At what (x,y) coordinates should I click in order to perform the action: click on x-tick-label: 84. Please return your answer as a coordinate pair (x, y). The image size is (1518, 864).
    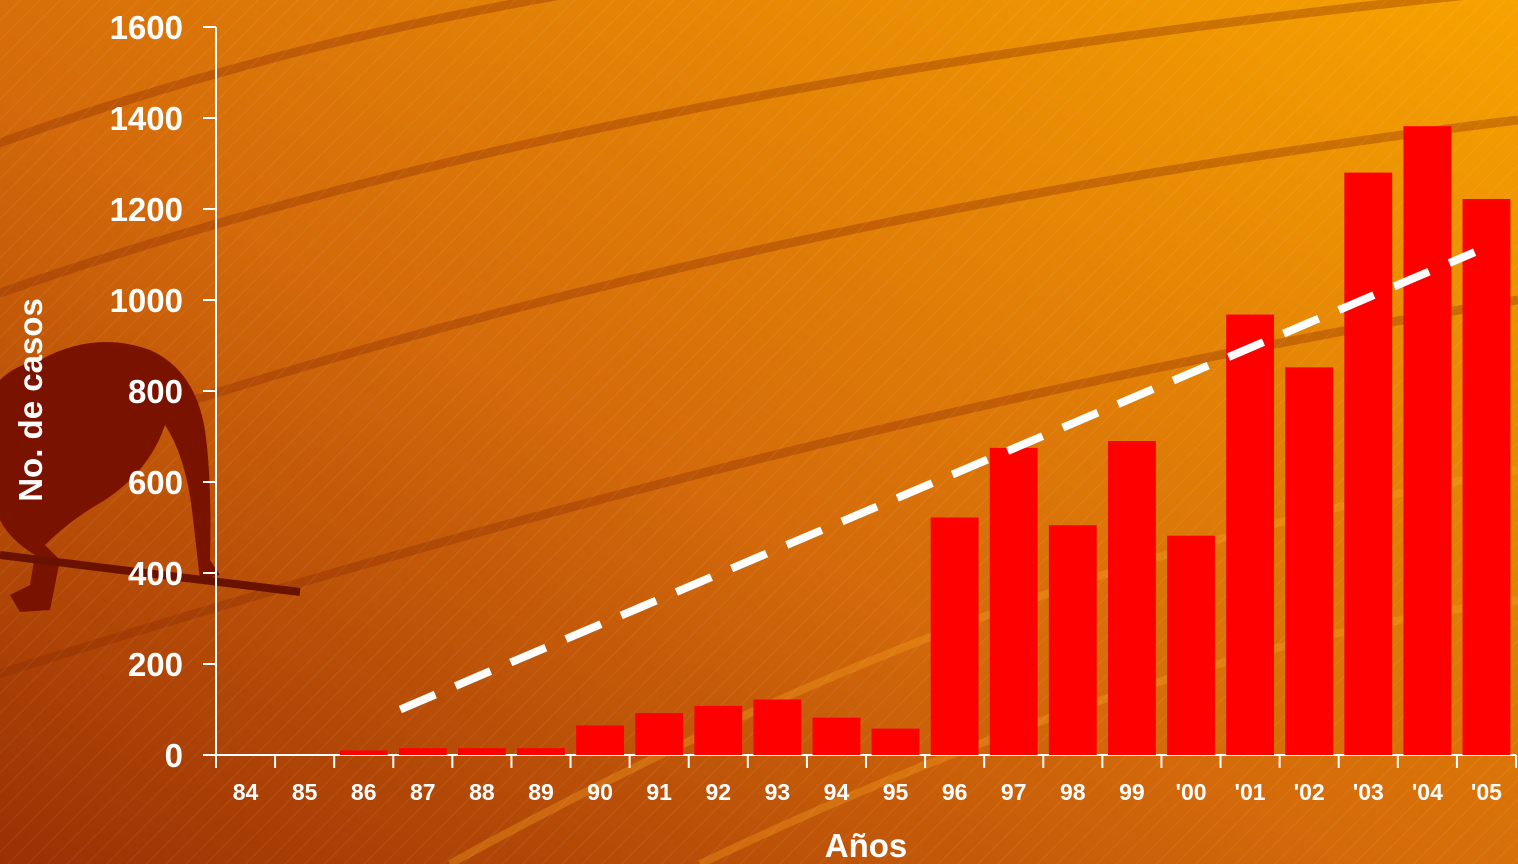
    Looking at the image, I should click on (246, 792).